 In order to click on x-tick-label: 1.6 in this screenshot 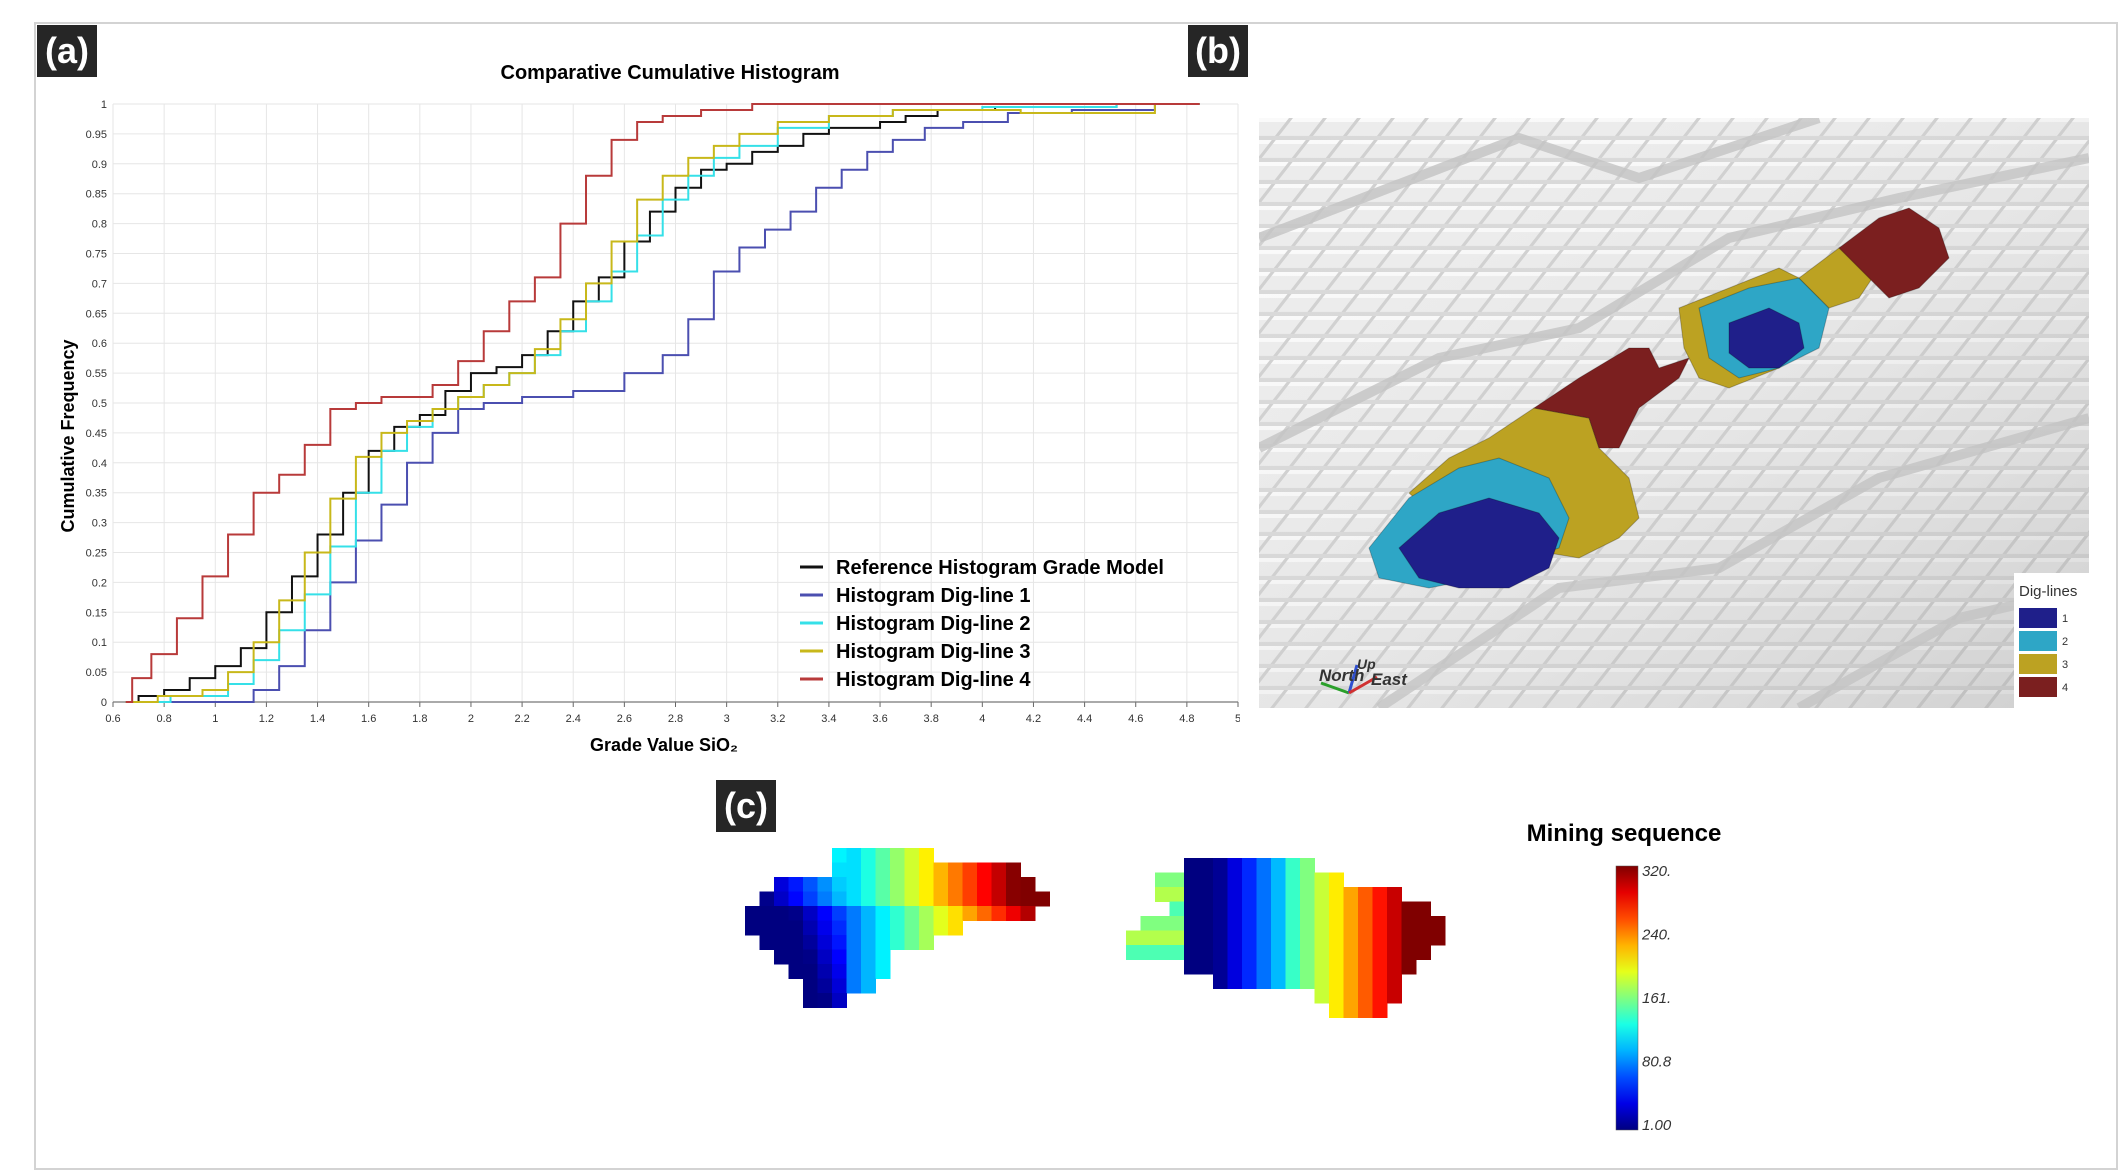, I will do `click(368, 719)`.